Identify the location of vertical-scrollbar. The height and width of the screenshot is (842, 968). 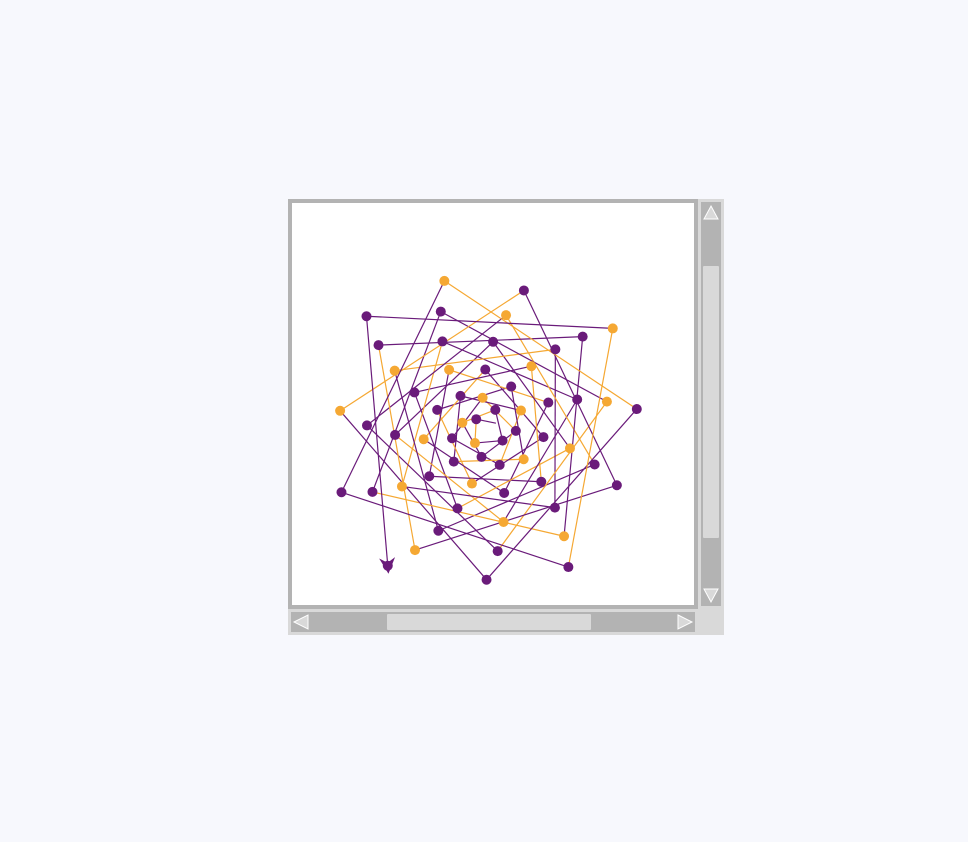
(711, 404).